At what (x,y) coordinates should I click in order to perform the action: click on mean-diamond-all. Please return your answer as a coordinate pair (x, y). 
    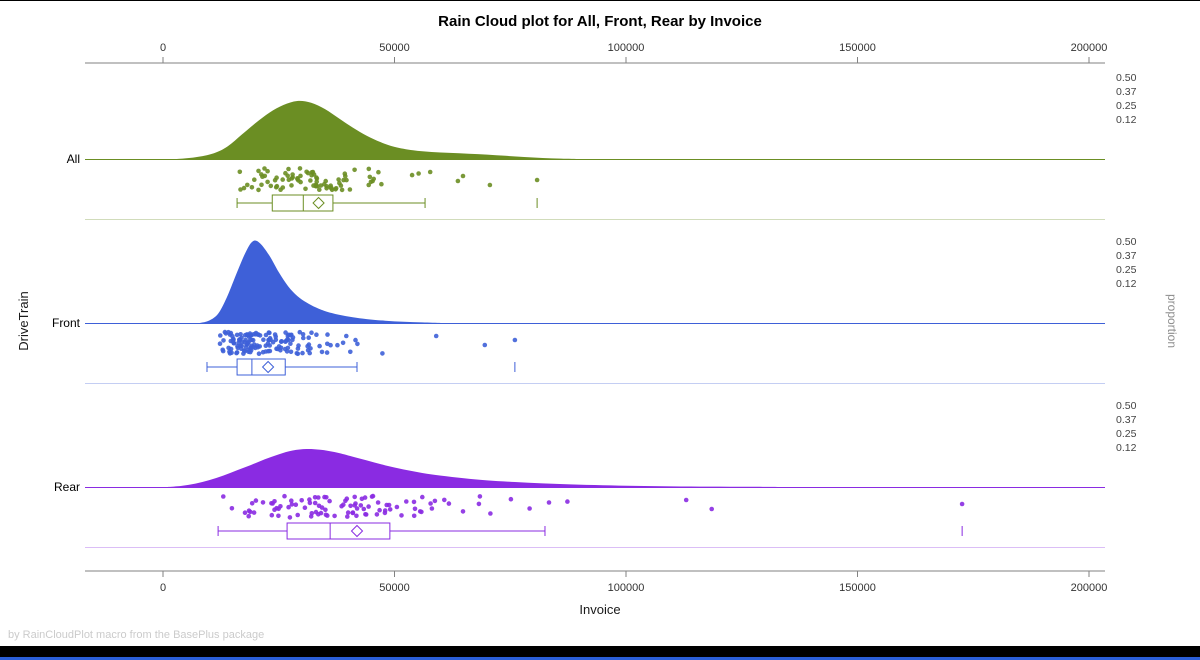
    Looking at the image, I should click on (318, 203).